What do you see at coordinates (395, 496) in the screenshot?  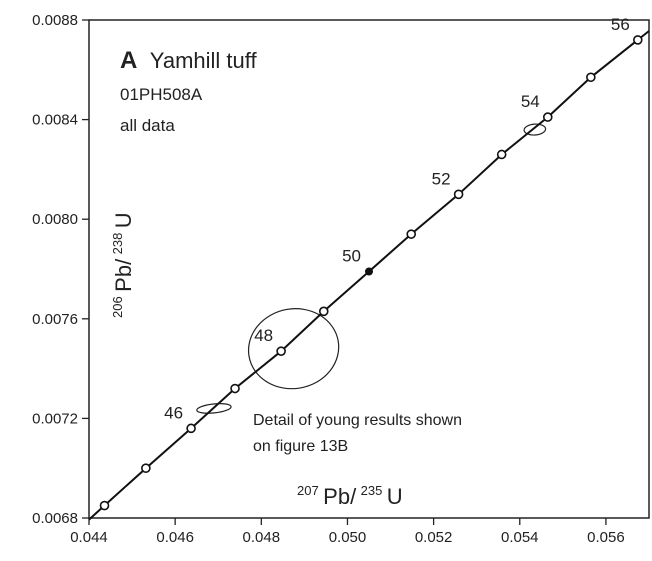 I see `x-title-end: U` at bounding box center [395, 496].